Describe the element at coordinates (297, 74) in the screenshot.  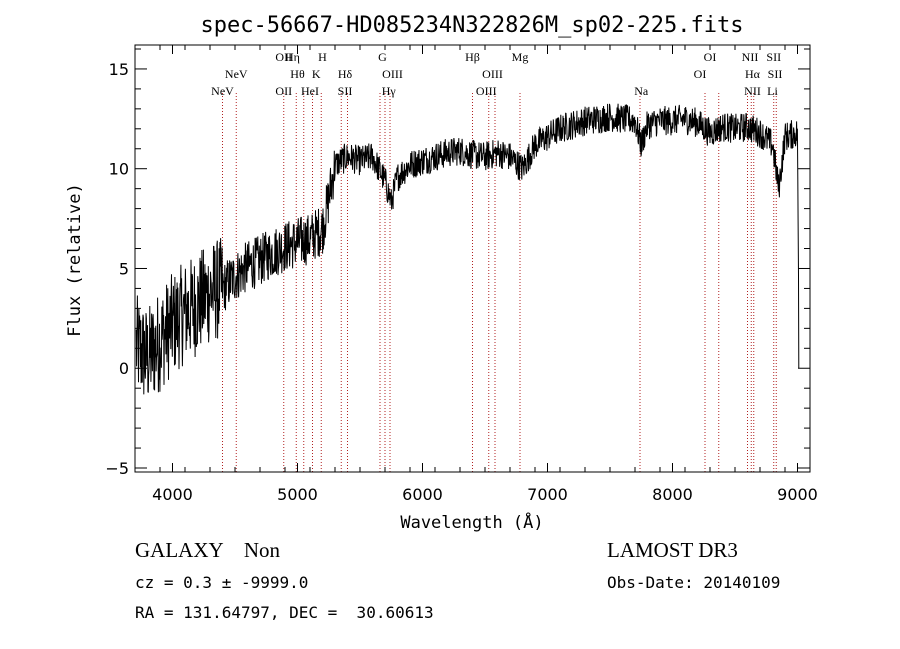
I see `spectral-line-label: Hθ` at that location.